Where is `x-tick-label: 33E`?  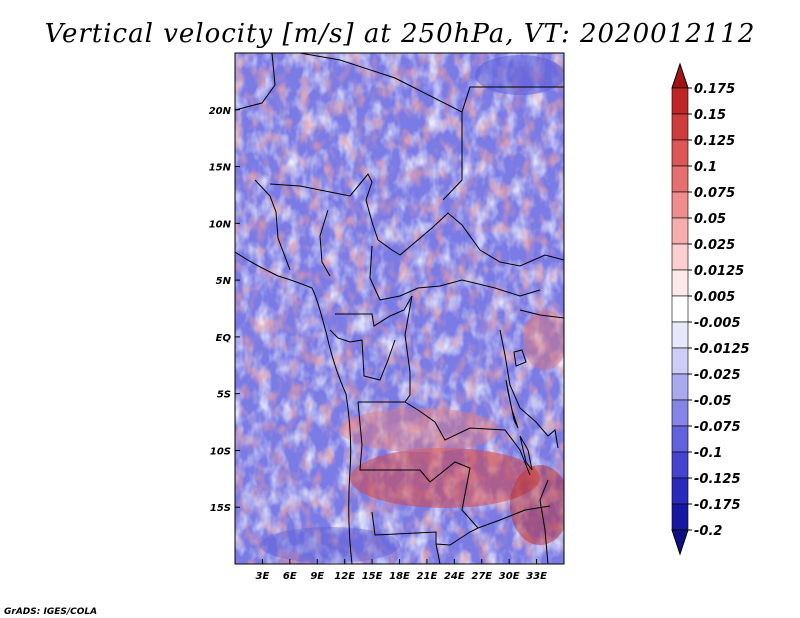
x-tick-label: 33E is located at coordinates (536, 576).